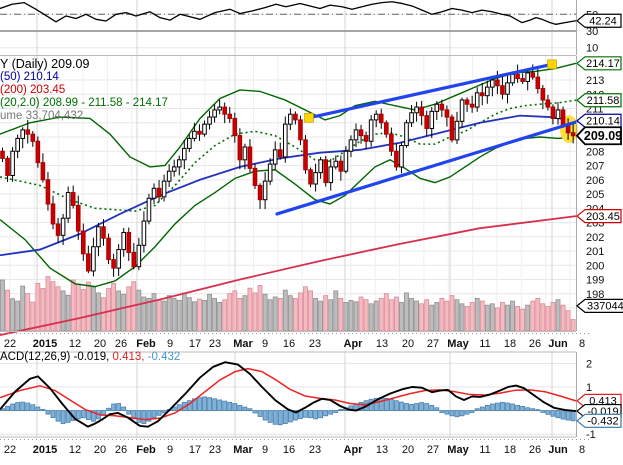  Describe the element at coordinates (595, 167) in the screenshot. I see `price-axis-label: 207` at that location.